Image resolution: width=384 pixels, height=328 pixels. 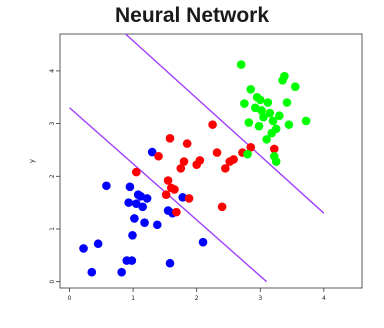 I want to click on y-tick-label: 0, so click(x=52, y=282).